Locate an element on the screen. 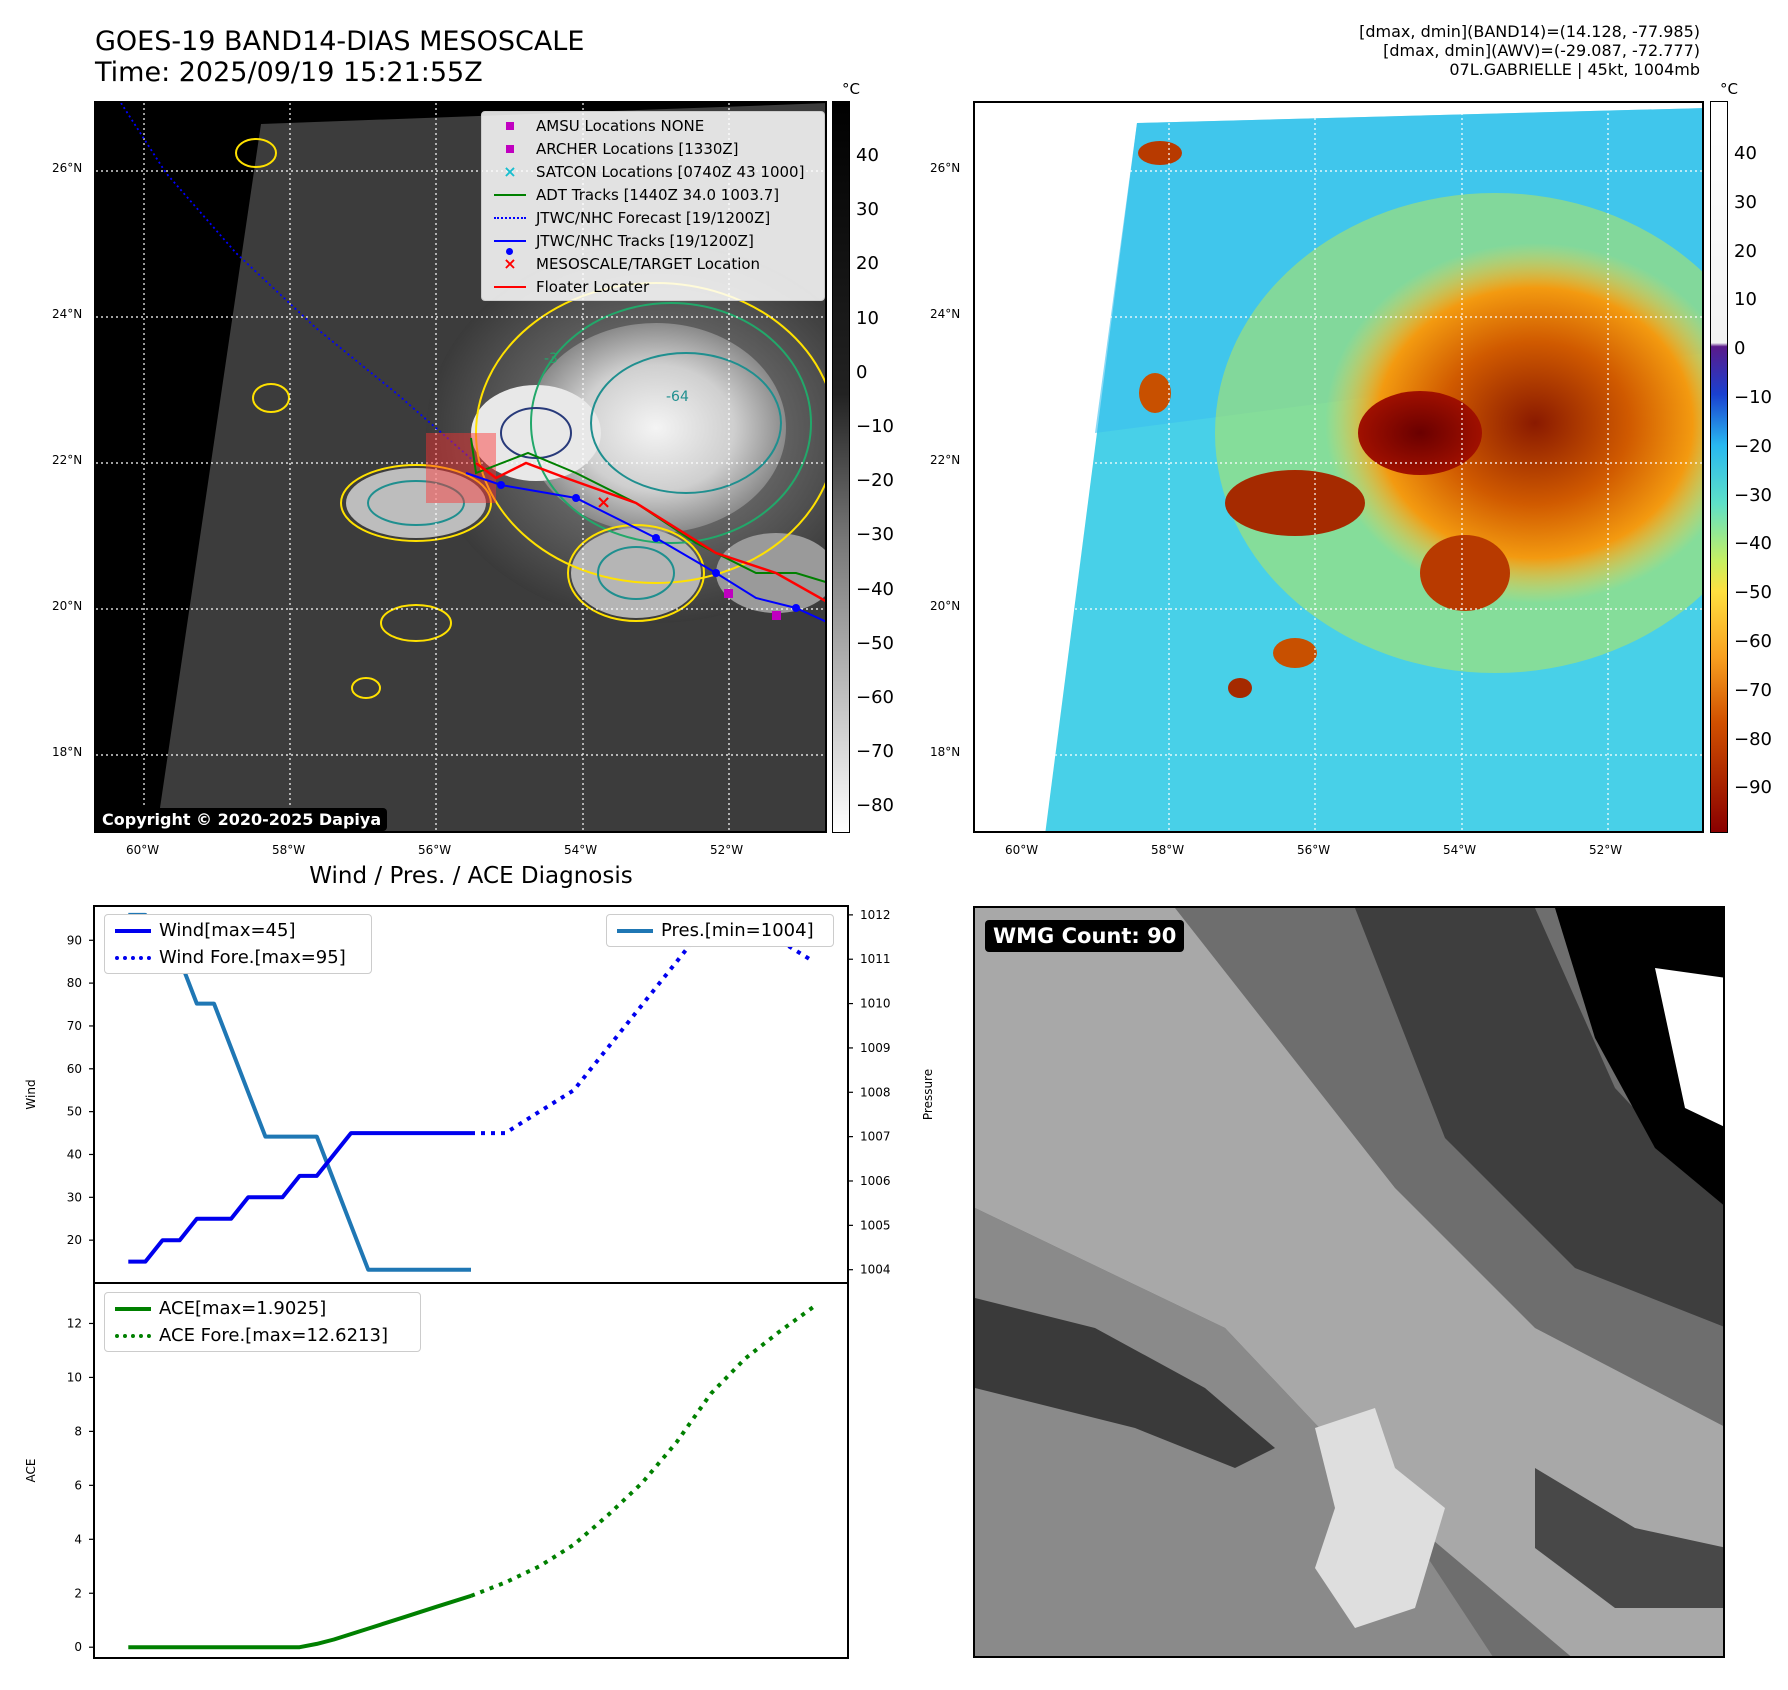 This screenshot has width=1788, height=1690. wmg-count-badge: WMG Count: 90 is located at coordinates (1085, 936).